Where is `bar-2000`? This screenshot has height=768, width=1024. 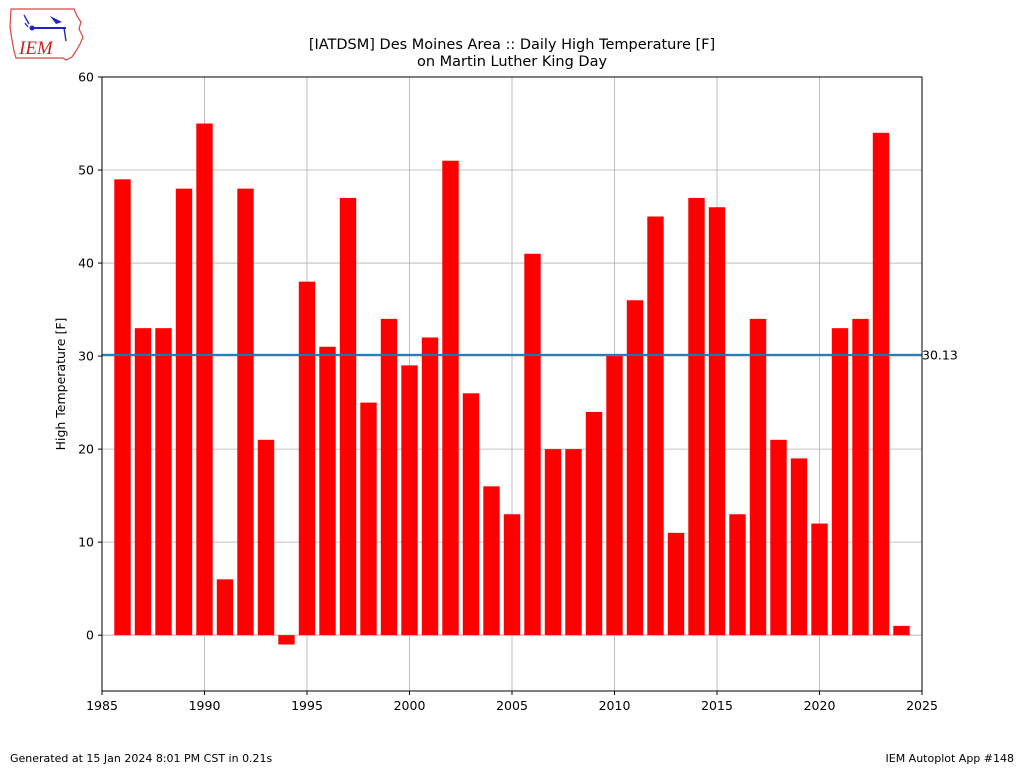 bar-2000 is located at coordinates (409, 500).